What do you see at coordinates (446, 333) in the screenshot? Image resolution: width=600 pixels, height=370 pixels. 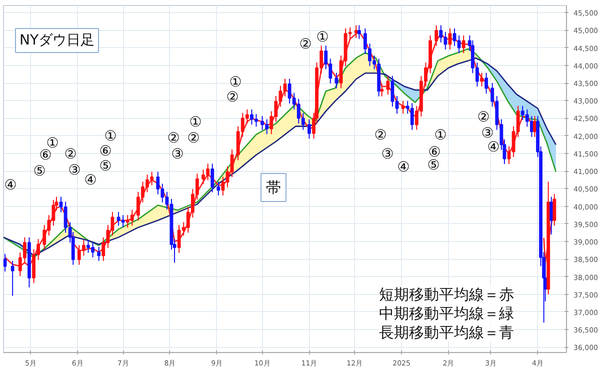 I see `annotation: 長期移動平均線＝青` at bounding box center [446, 333].